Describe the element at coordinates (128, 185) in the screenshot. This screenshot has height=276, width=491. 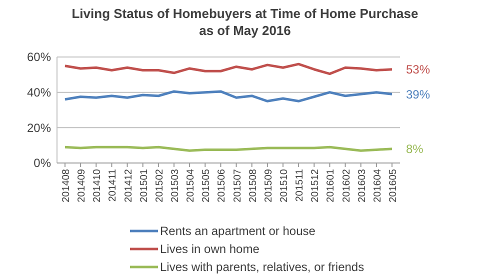
I see `x-tick-label: 201412` at that location.